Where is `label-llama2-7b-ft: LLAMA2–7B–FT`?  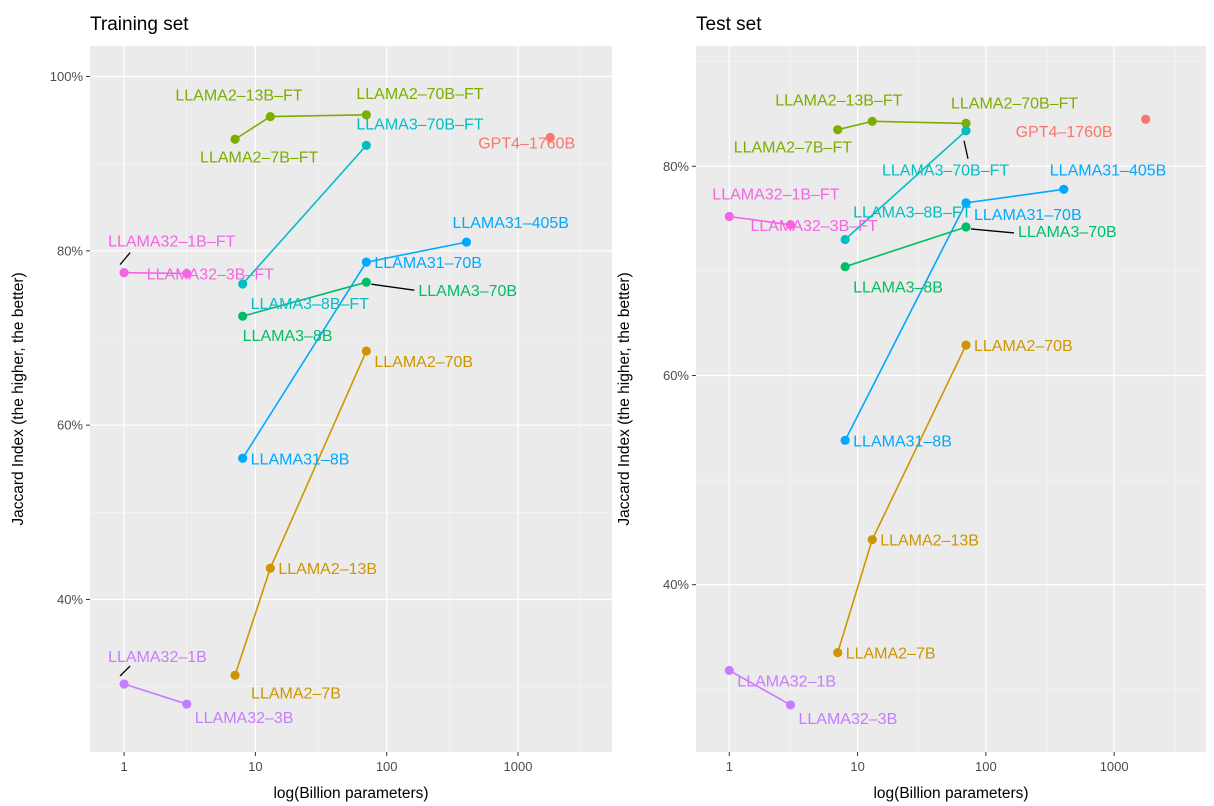
label-llama2-7b-ft: LLAMA2–7B–FT is located at coordinates (793, 148).